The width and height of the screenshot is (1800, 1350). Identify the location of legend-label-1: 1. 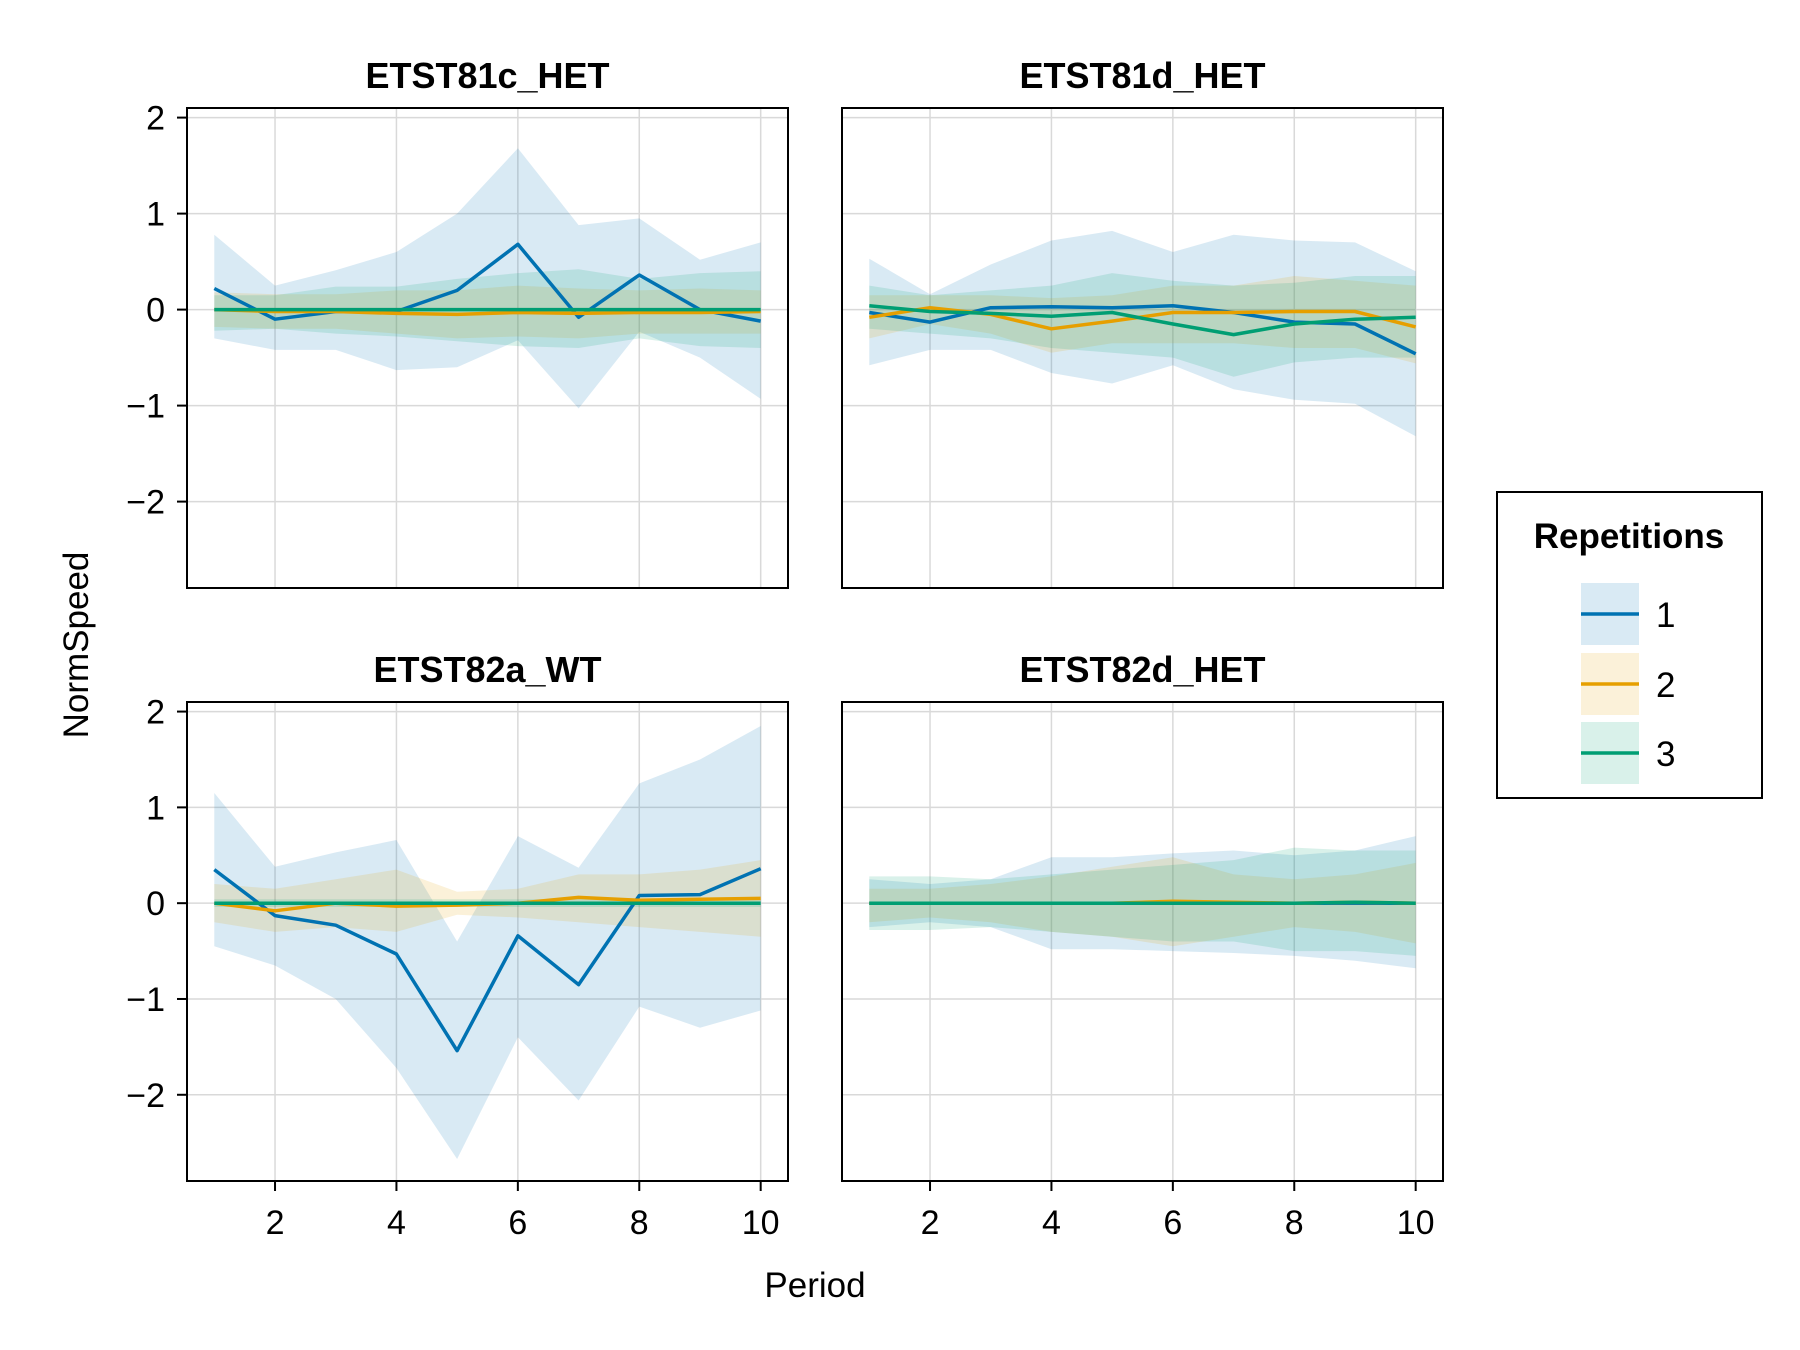
(1665, 615).